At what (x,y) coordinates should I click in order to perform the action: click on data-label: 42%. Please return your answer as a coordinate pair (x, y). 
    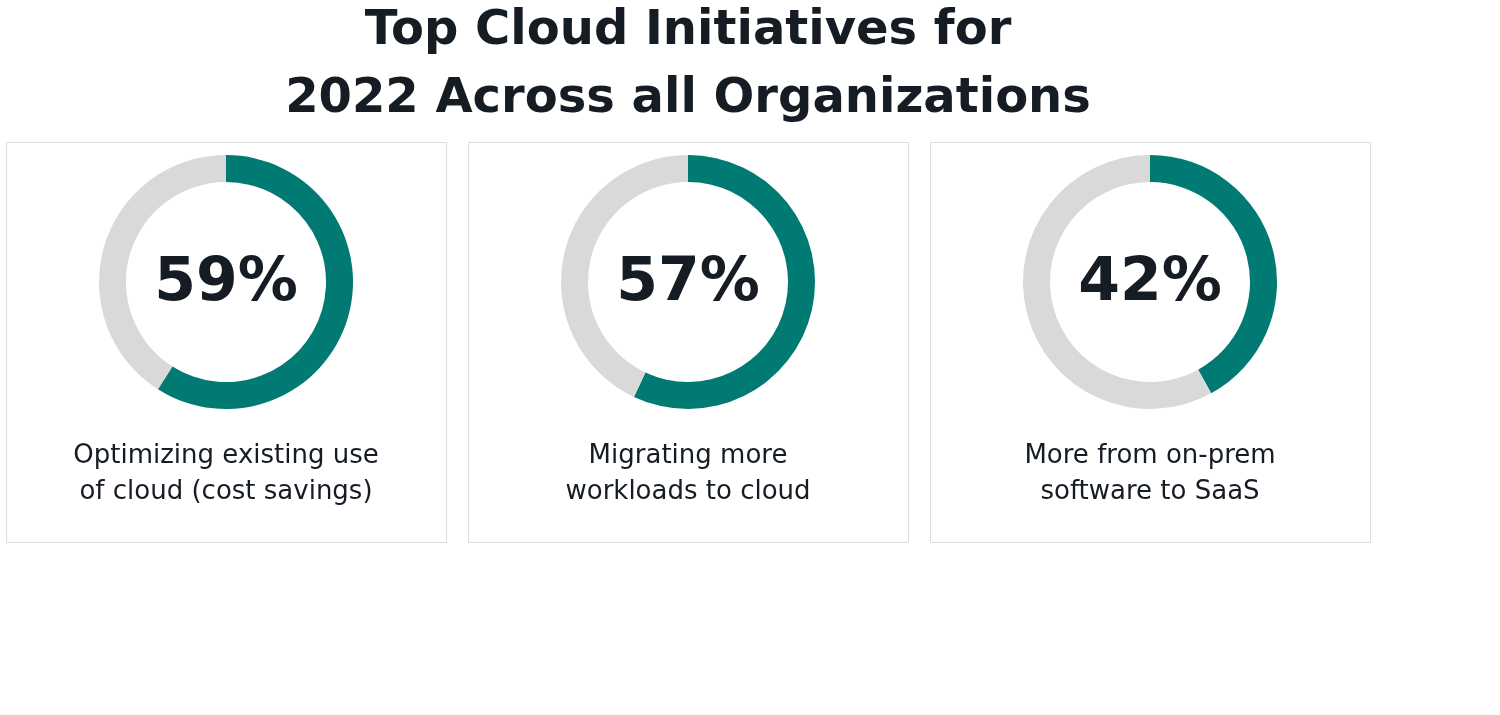
    Looking at the image, I should click on (1150, 279).